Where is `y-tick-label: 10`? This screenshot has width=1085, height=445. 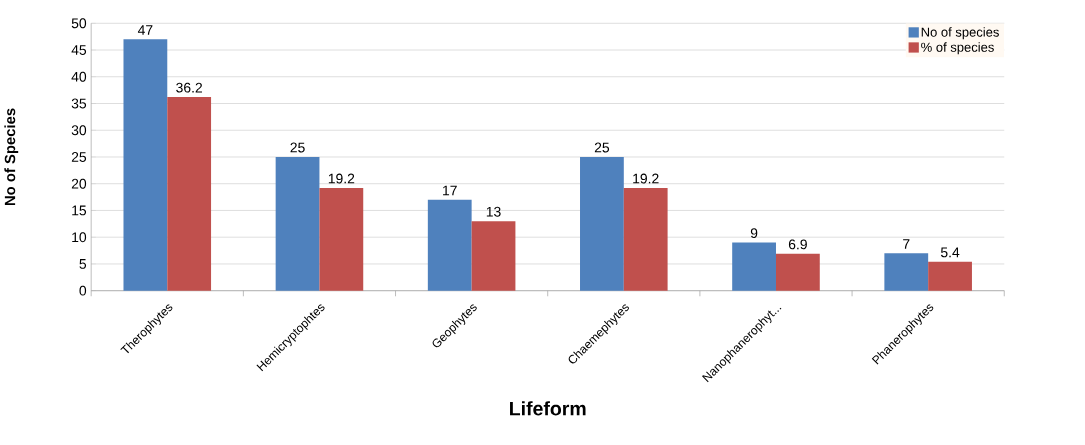 y-tick-label: 10 is located at coordinates (79, 237).